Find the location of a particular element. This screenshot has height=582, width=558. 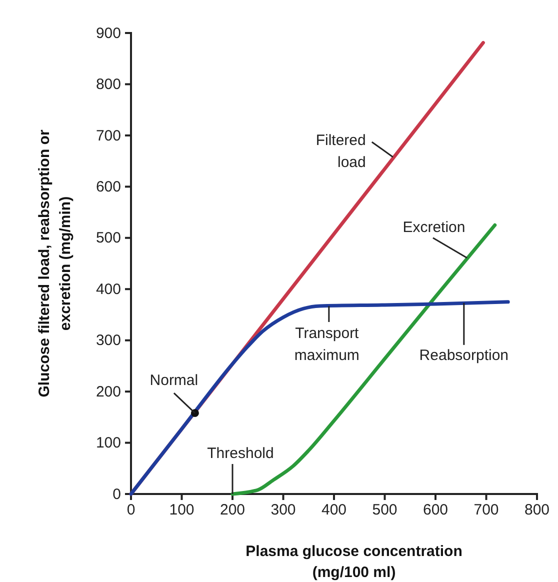

y-tick-label: 900 is located at coordinates (108, 33).